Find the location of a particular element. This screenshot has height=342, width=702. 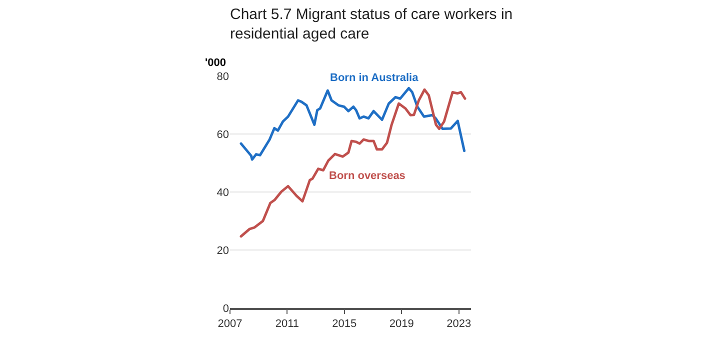

y-tick-label: 80 is located at coordinates (222, 76).